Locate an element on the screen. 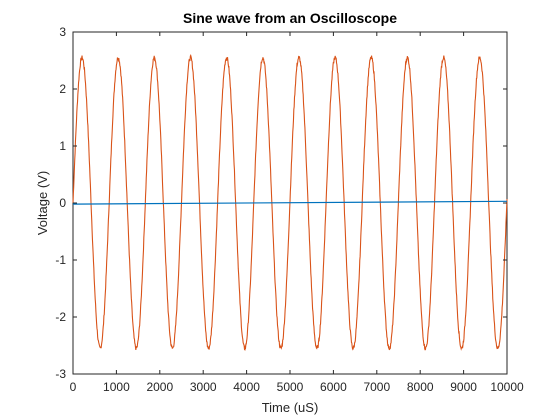  x-axis-label: Time (uS) is located at coordinates (290, 407).